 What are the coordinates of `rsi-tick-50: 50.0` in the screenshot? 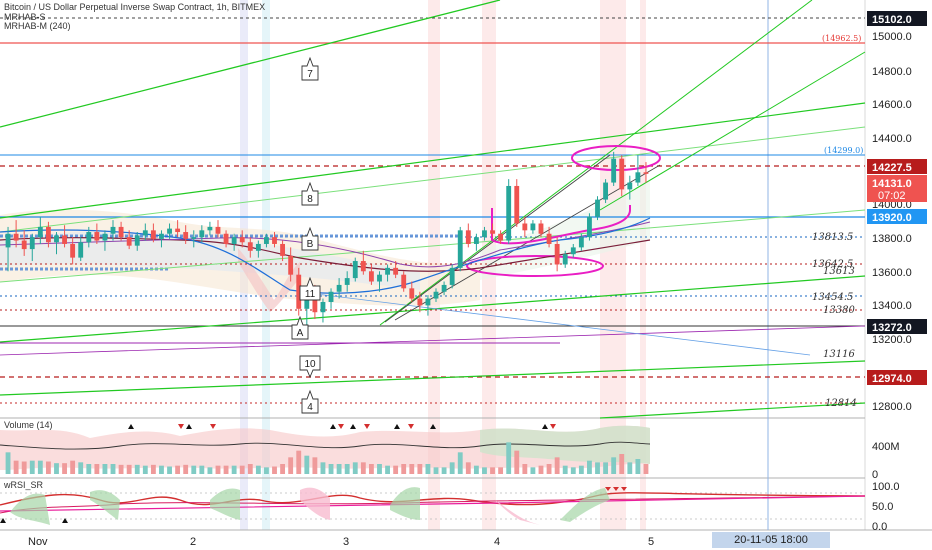 It's located at (882, 507).